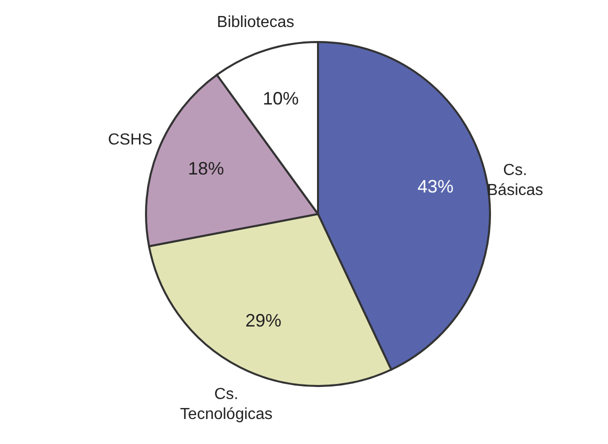  Describe the element at coordinates (130, 140) in the screenshot. I see `slice-label: CSHS` at that location.